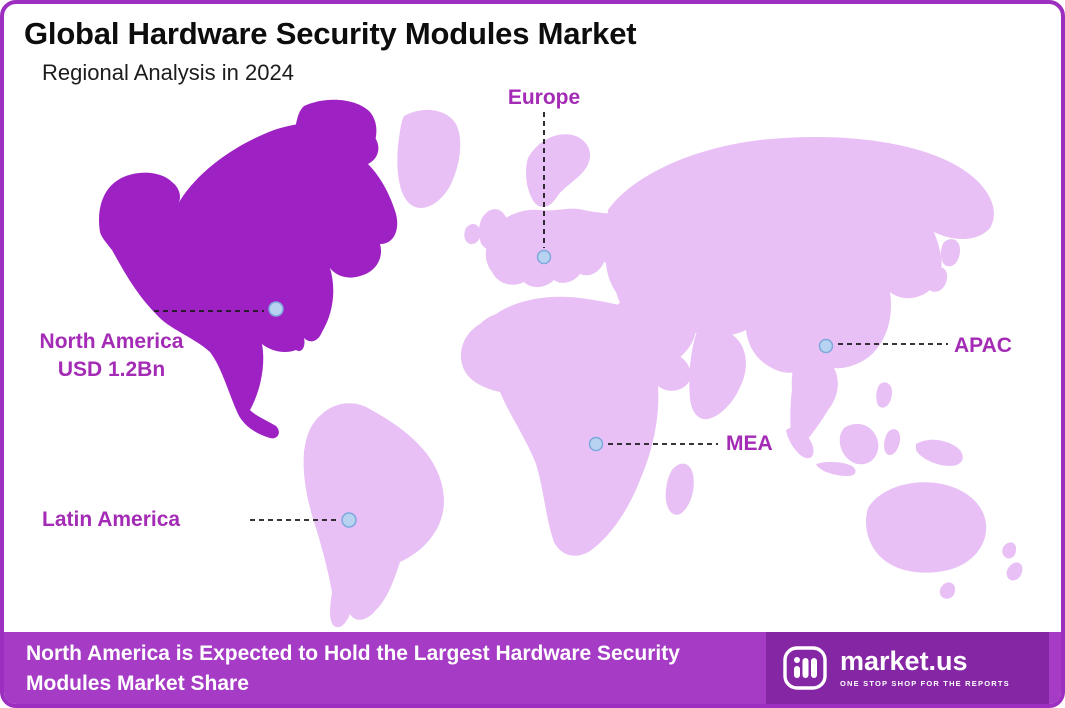 This screenshot has width=1065, height=708. I want to click on label-mea: MEA, so click(749, 443).